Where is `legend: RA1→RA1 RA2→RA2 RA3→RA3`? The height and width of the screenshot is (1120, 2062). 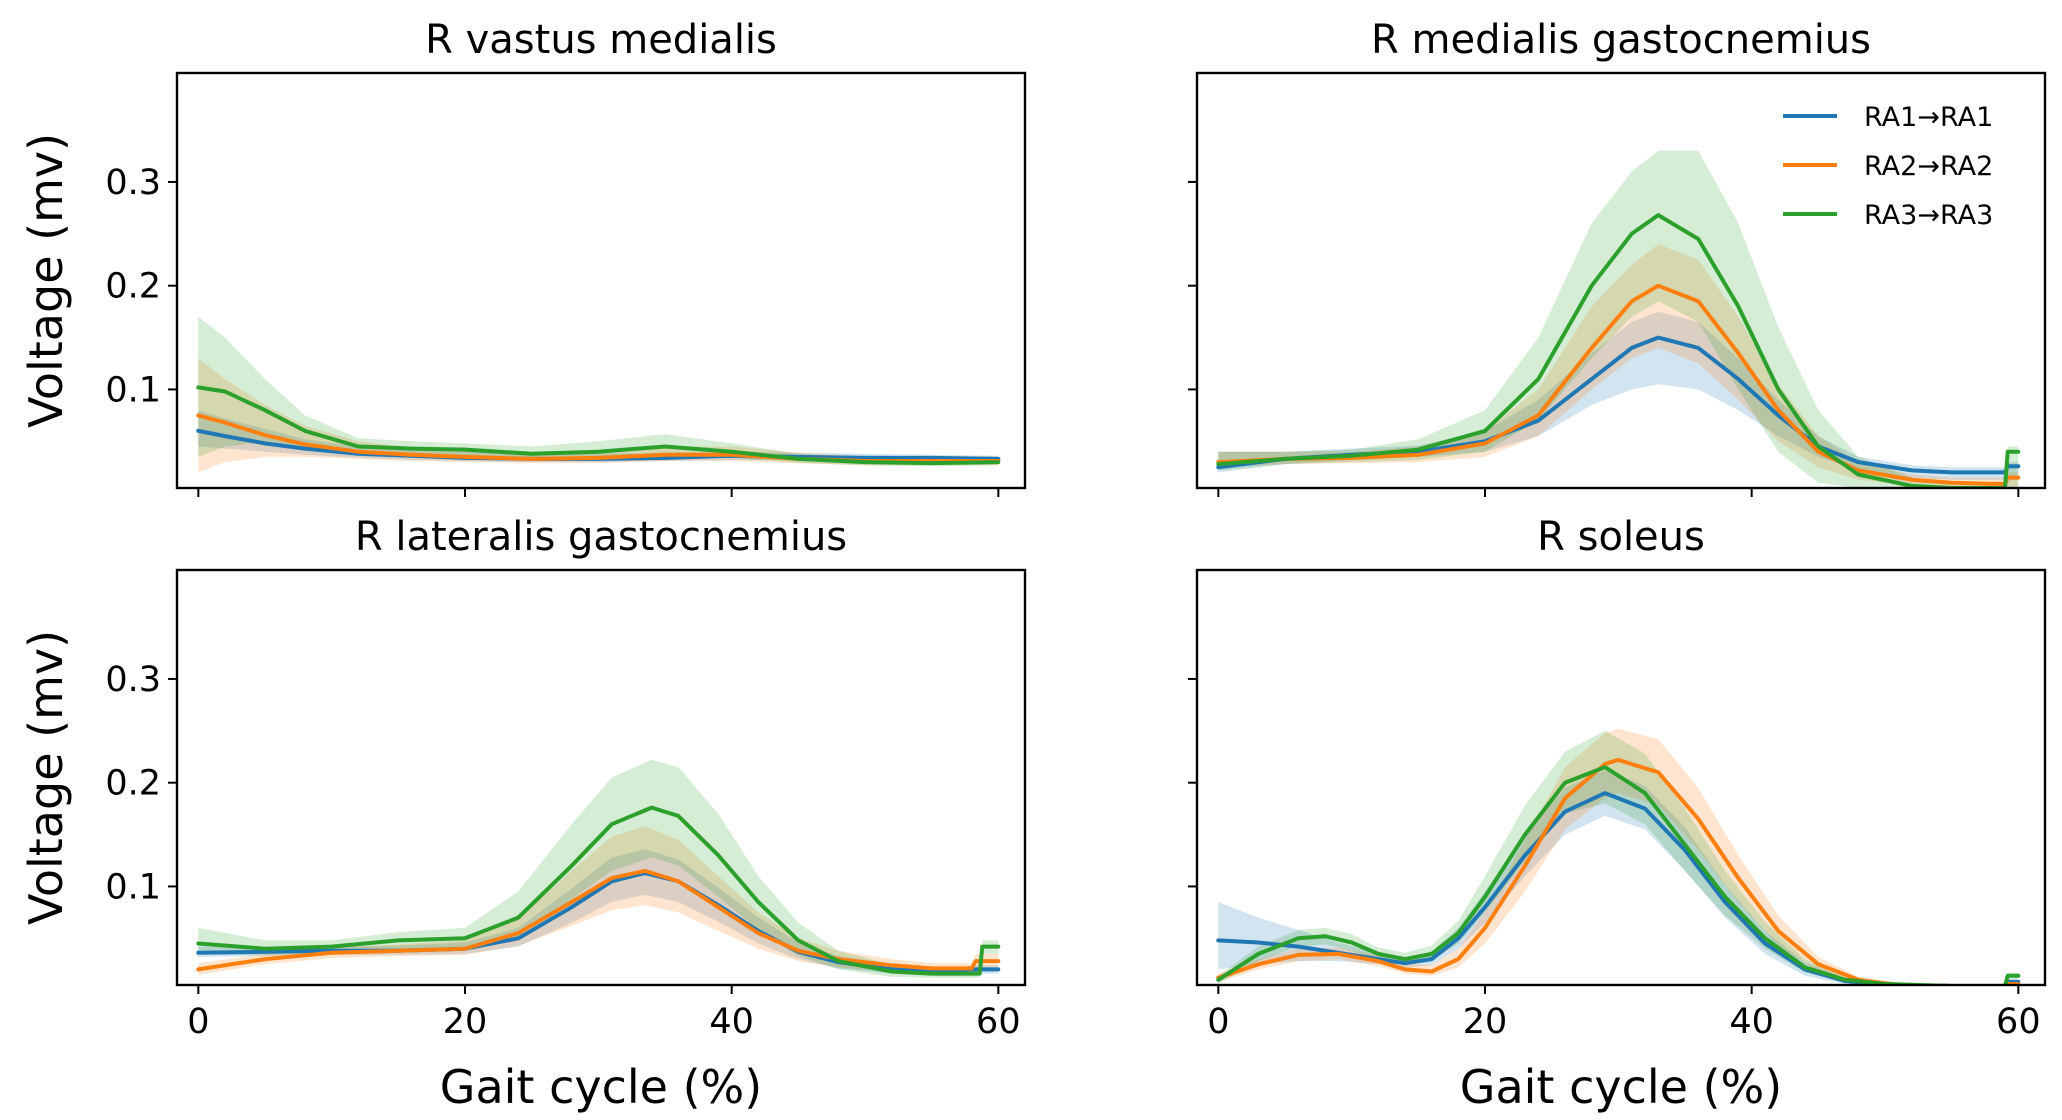
legend: RA1→RA1 RA2→RA2 RA3→RA3 is located at coordinates (1888, 166).